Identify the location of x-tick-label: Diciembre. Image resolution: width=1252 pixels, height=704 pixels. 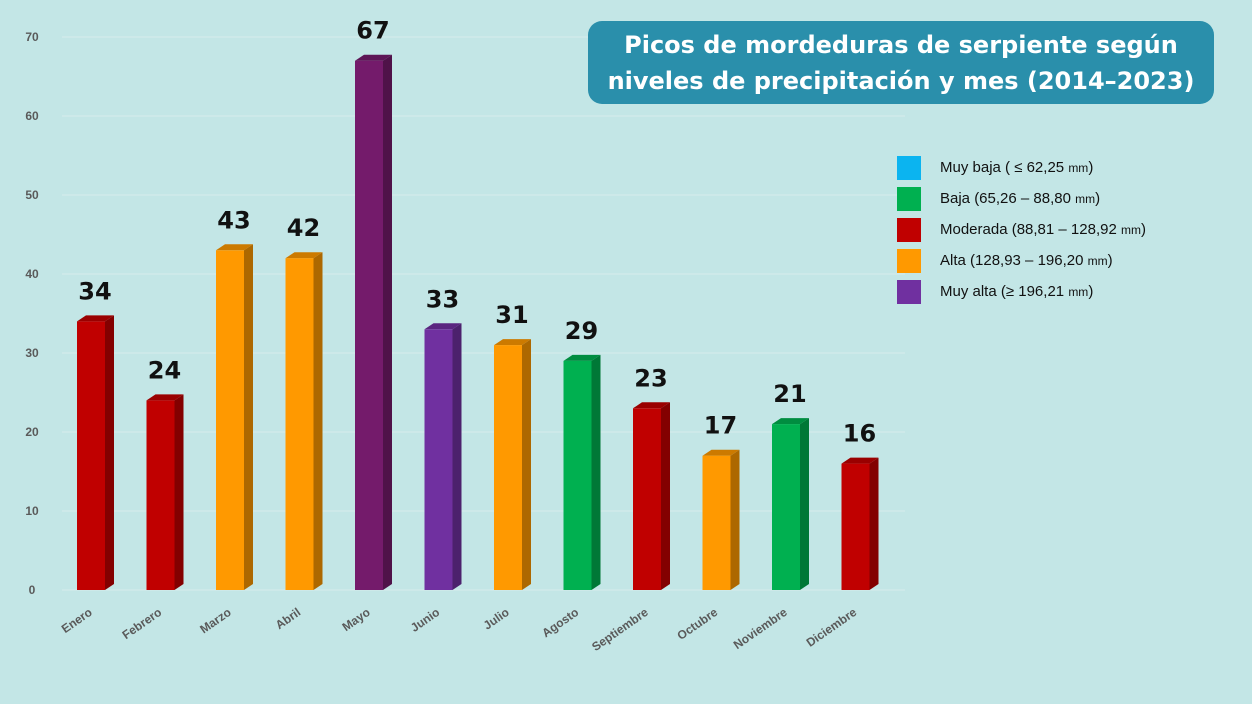
(832, 627).